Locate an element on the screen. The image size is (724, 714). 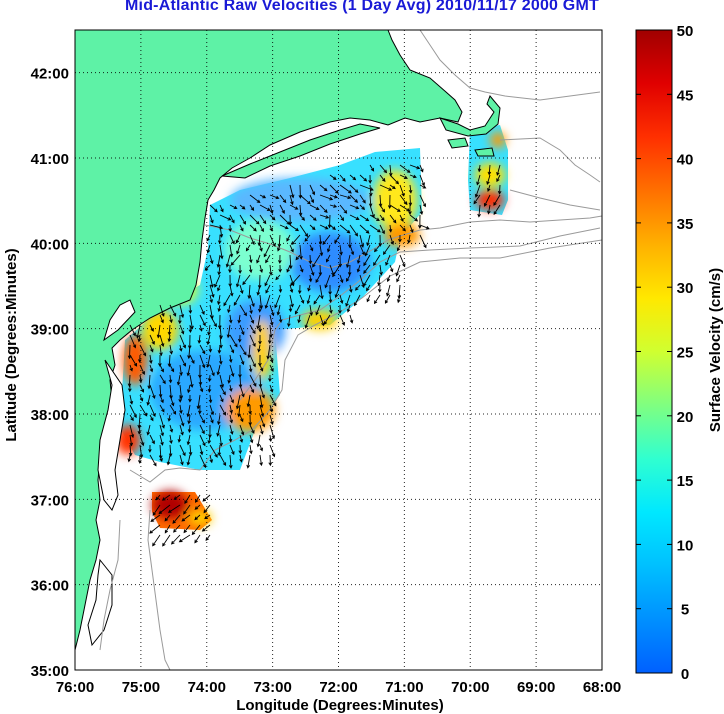
bathymetry-contour-shelf-break is located at coordinates (420, 314).